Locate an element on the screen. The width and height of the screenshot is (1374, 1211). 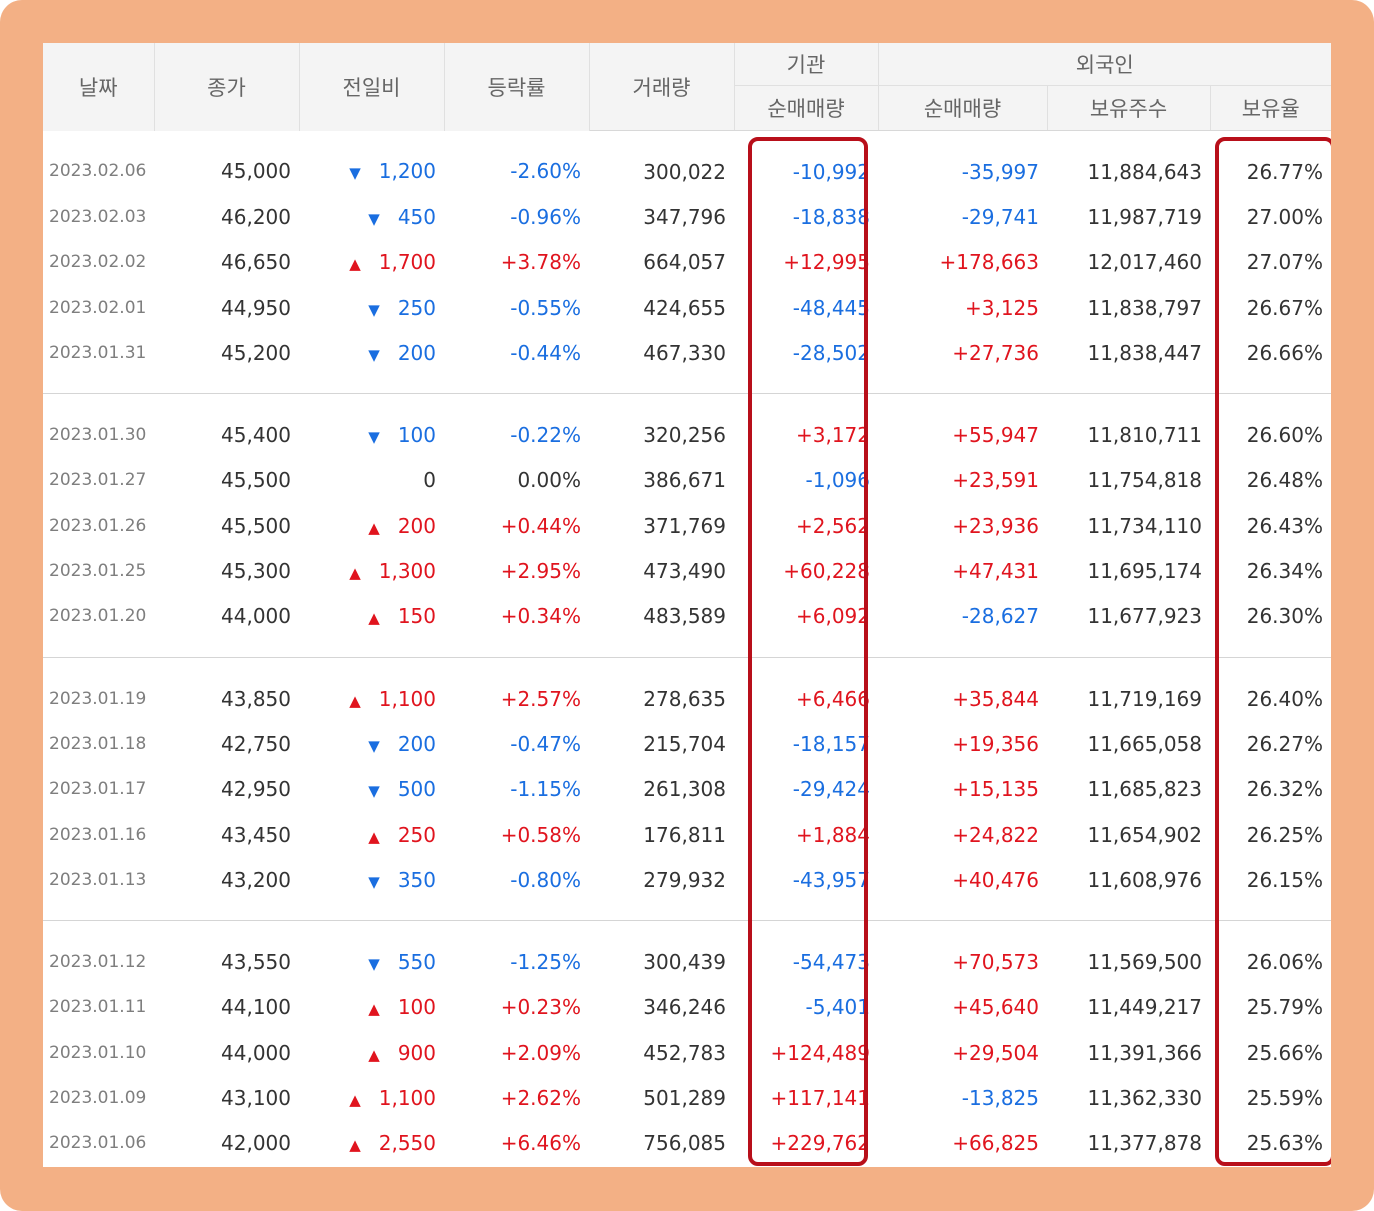
cell-institution-net: -43,957 is located at coordinates (806, 889).